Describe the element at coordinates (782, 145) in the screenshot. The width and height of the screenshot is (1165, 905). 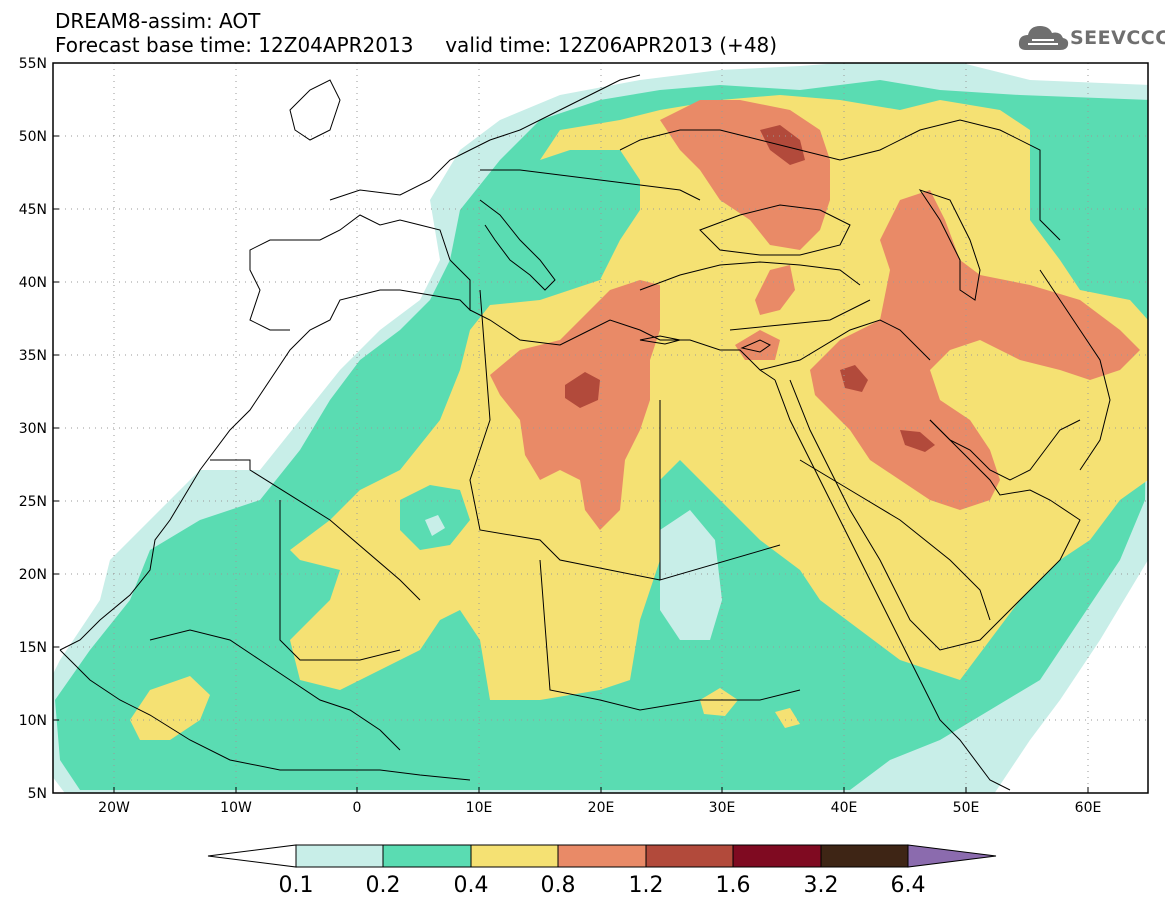
I see `aot-contour-1.2-ukraine` at that location.